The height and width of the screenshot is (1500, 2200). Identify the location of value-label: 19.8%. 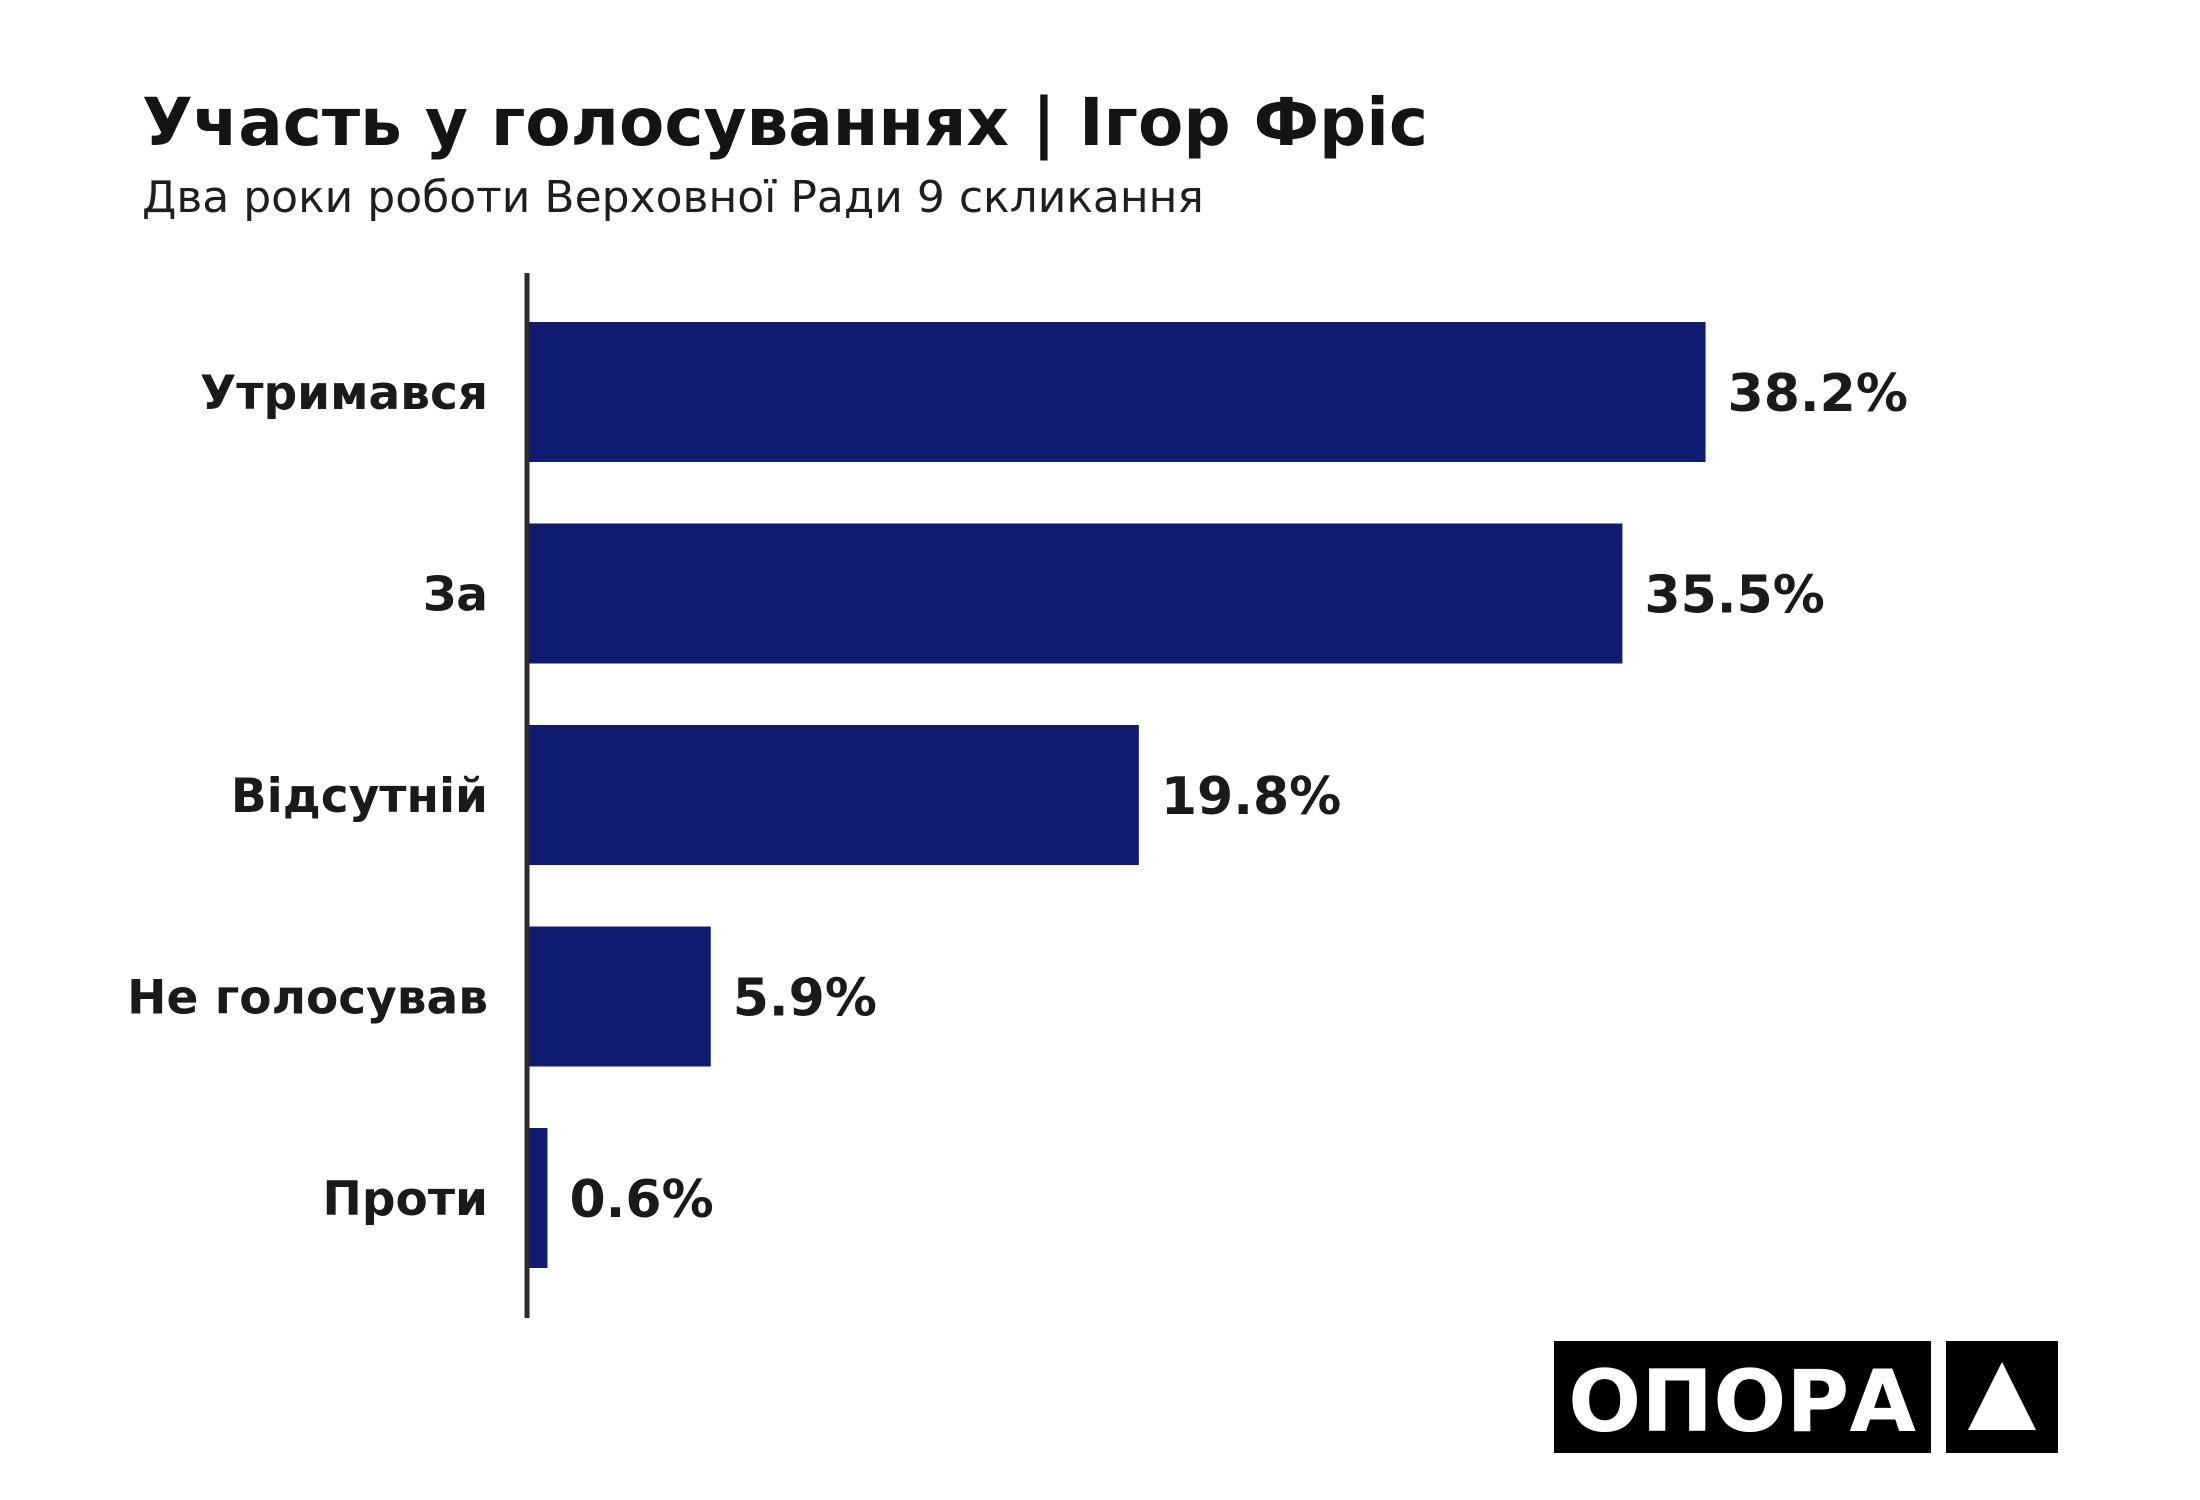
(1251, 797).